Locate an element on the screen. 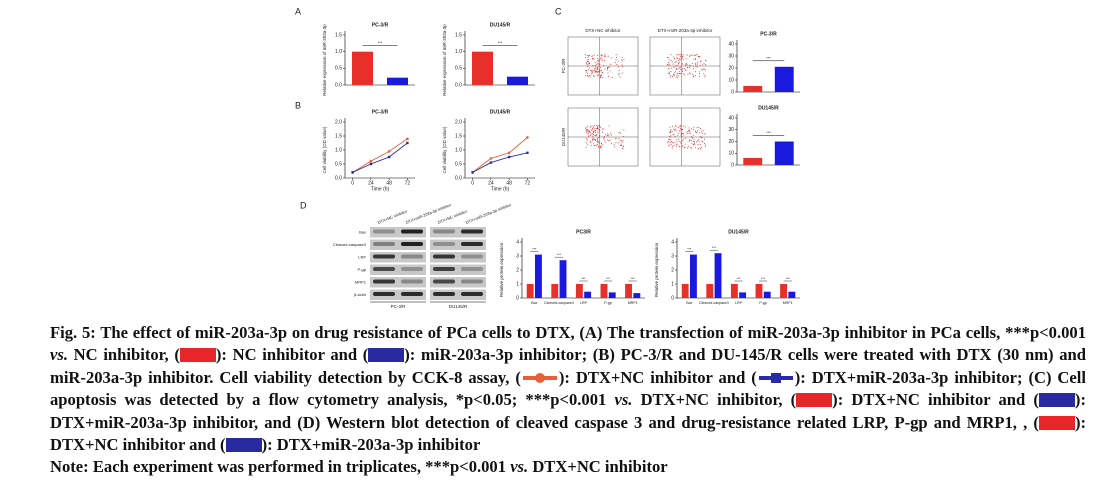  blue-line-swatch is located at coordinates (775, 377).